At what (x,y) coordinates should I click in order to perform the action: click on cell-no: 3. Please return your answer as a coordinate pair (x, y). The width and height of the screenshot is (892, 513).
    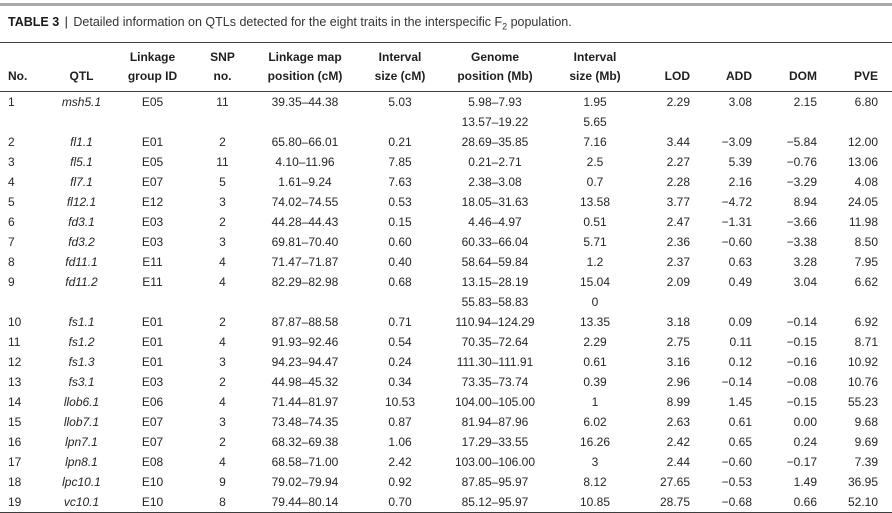
    Looking at the image, I should click on (11, 162).